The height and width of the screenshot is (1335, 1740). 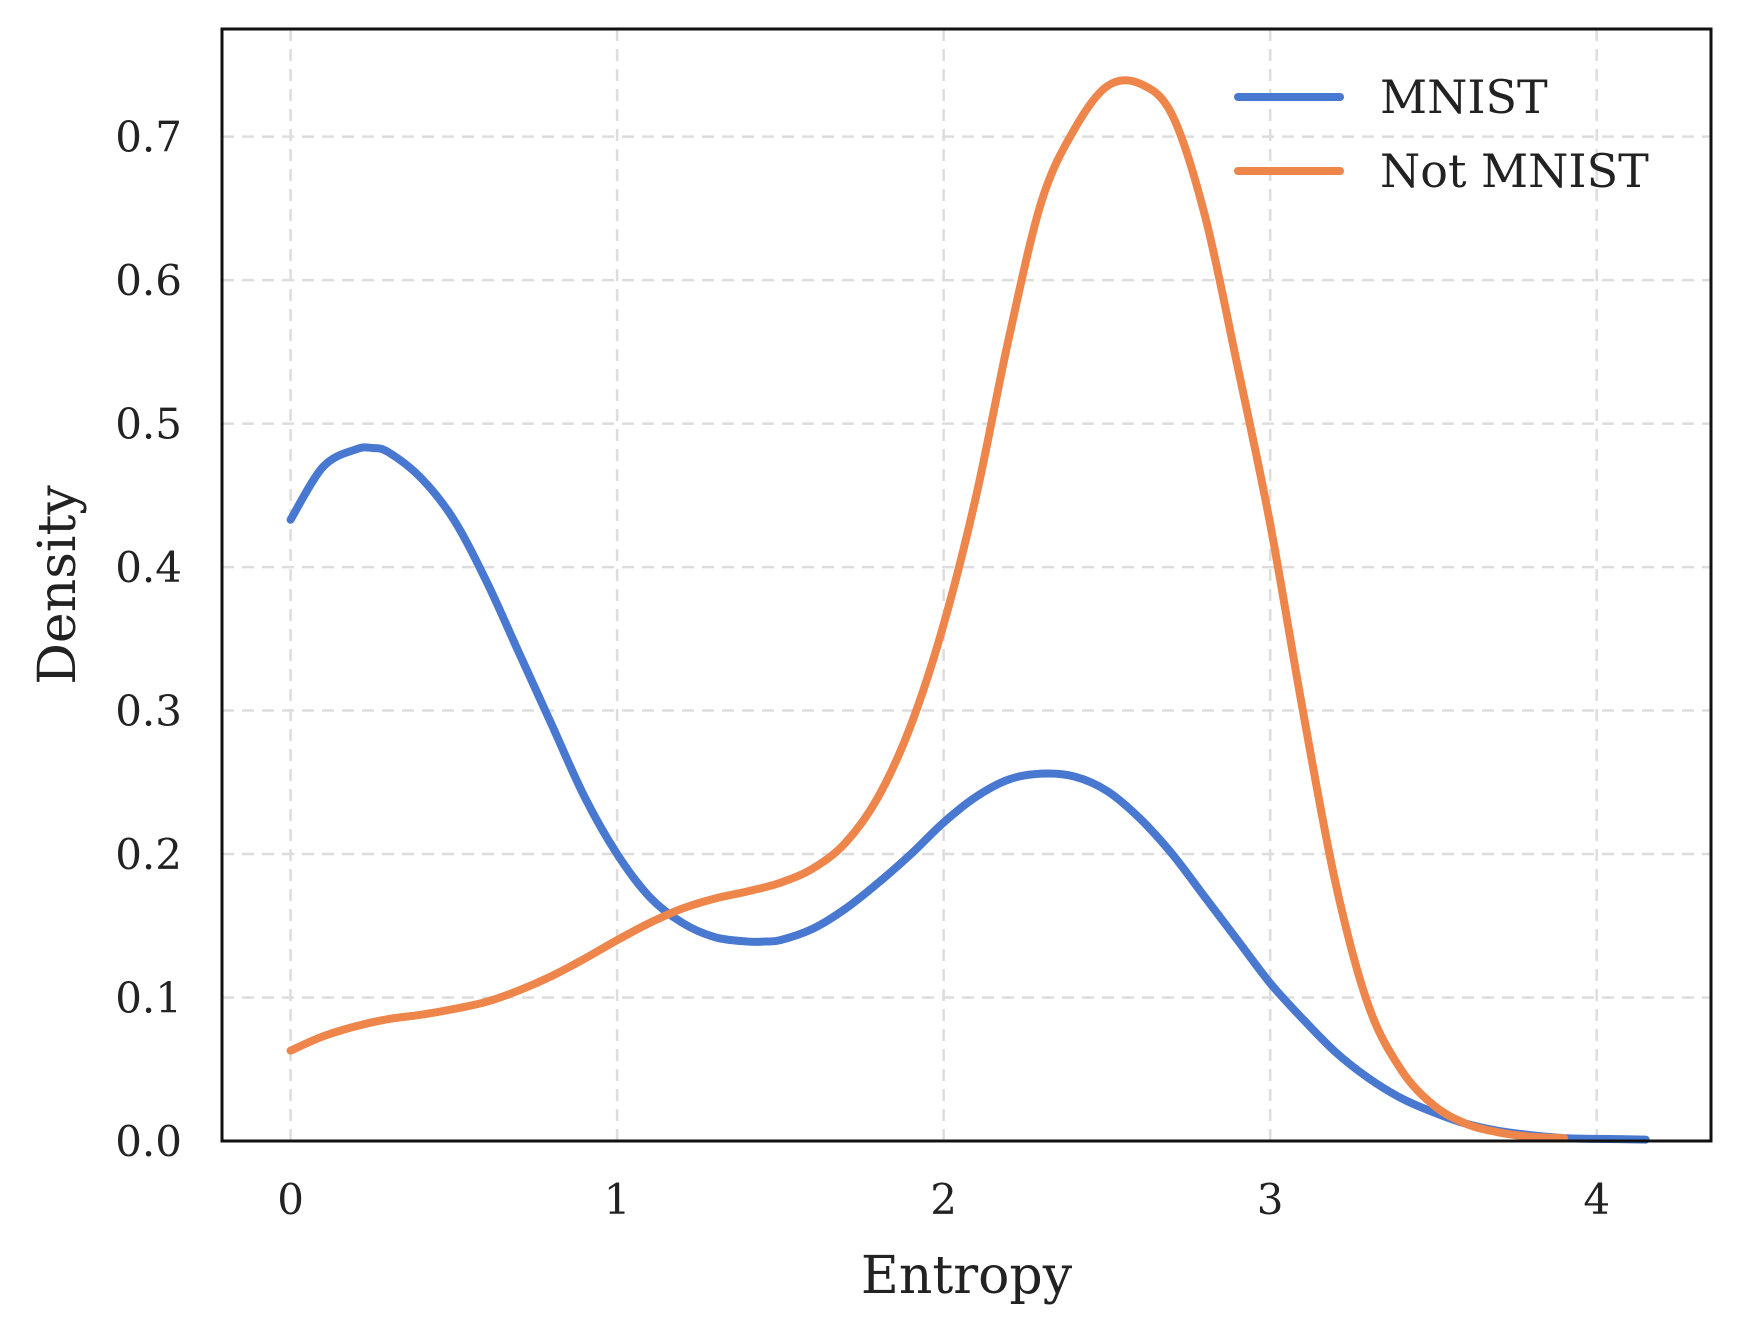 I want to click on y-tick-label: 0.0, so click(x=148, y=1141).